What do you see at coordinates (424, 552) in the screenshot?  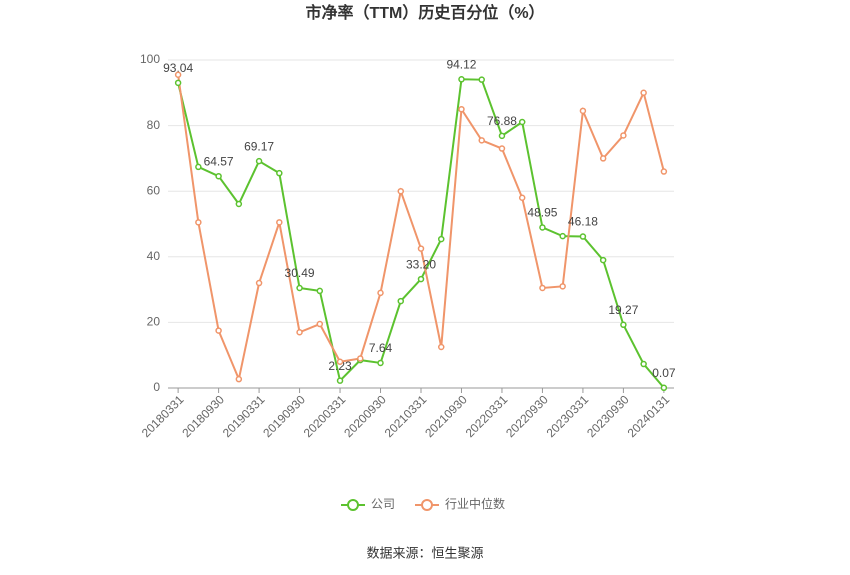 I see `source-note: 数据来源：恒生聚源` at bounding box center [424, 552].